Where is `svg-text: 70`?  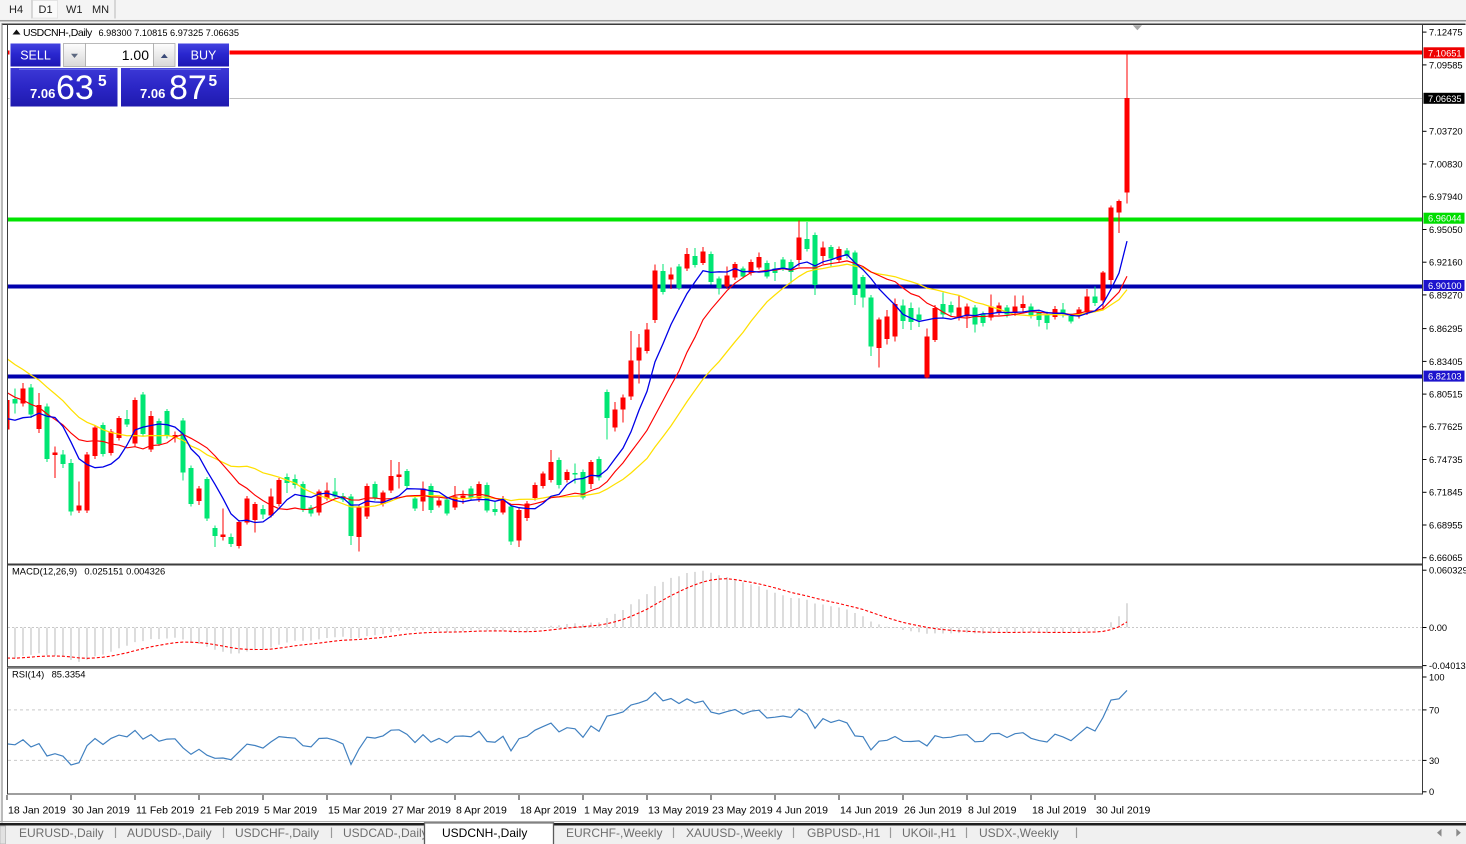 svg-text: 70 is located at coordinates (1434, 710).